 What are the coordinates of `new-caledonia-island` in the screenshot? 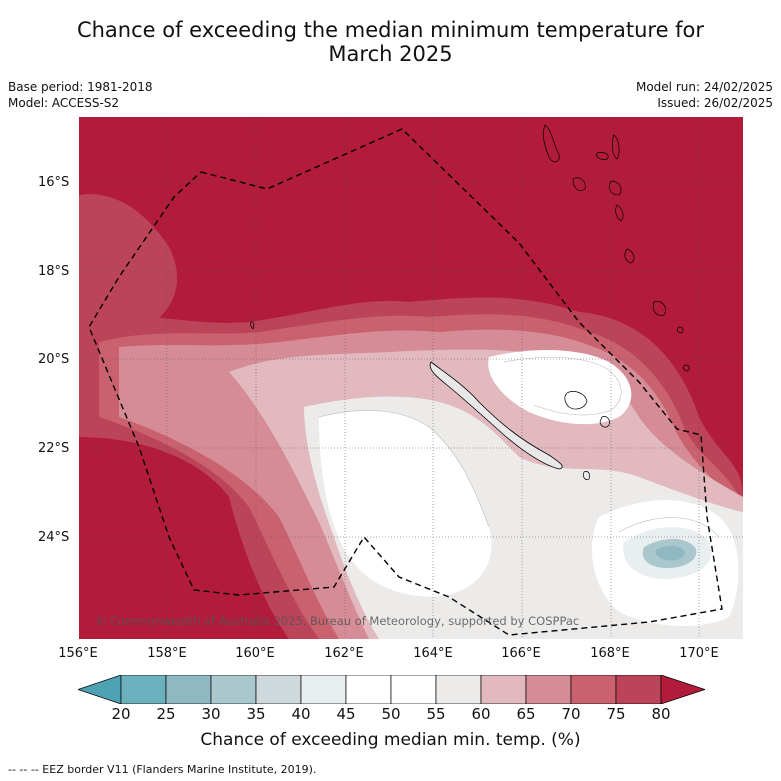 It's located at (496, 415).